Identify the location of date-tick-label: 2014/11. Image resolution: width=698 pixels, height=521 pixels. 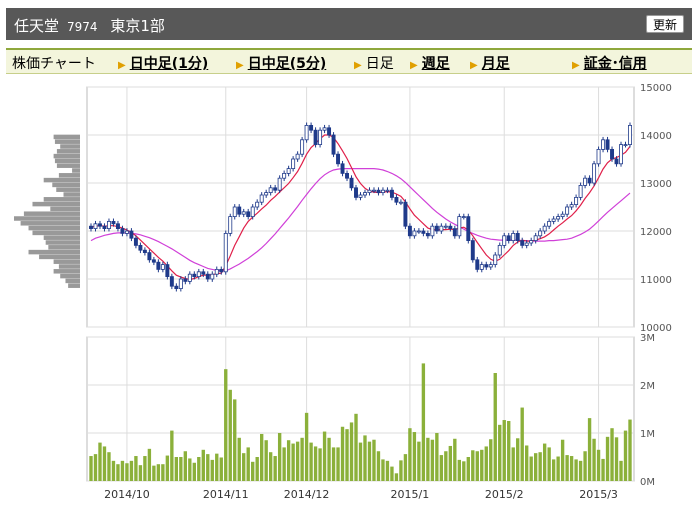
(226, 494).